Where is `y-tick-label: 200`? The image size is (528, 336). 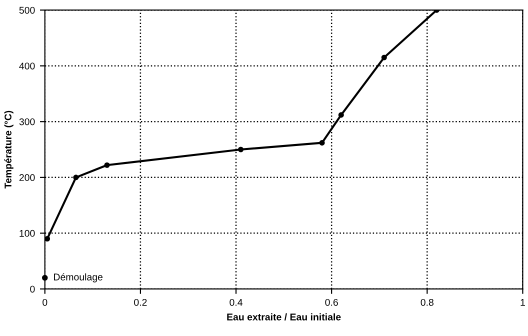
y-tick-label: 200 is located at coordinates (27, 178).